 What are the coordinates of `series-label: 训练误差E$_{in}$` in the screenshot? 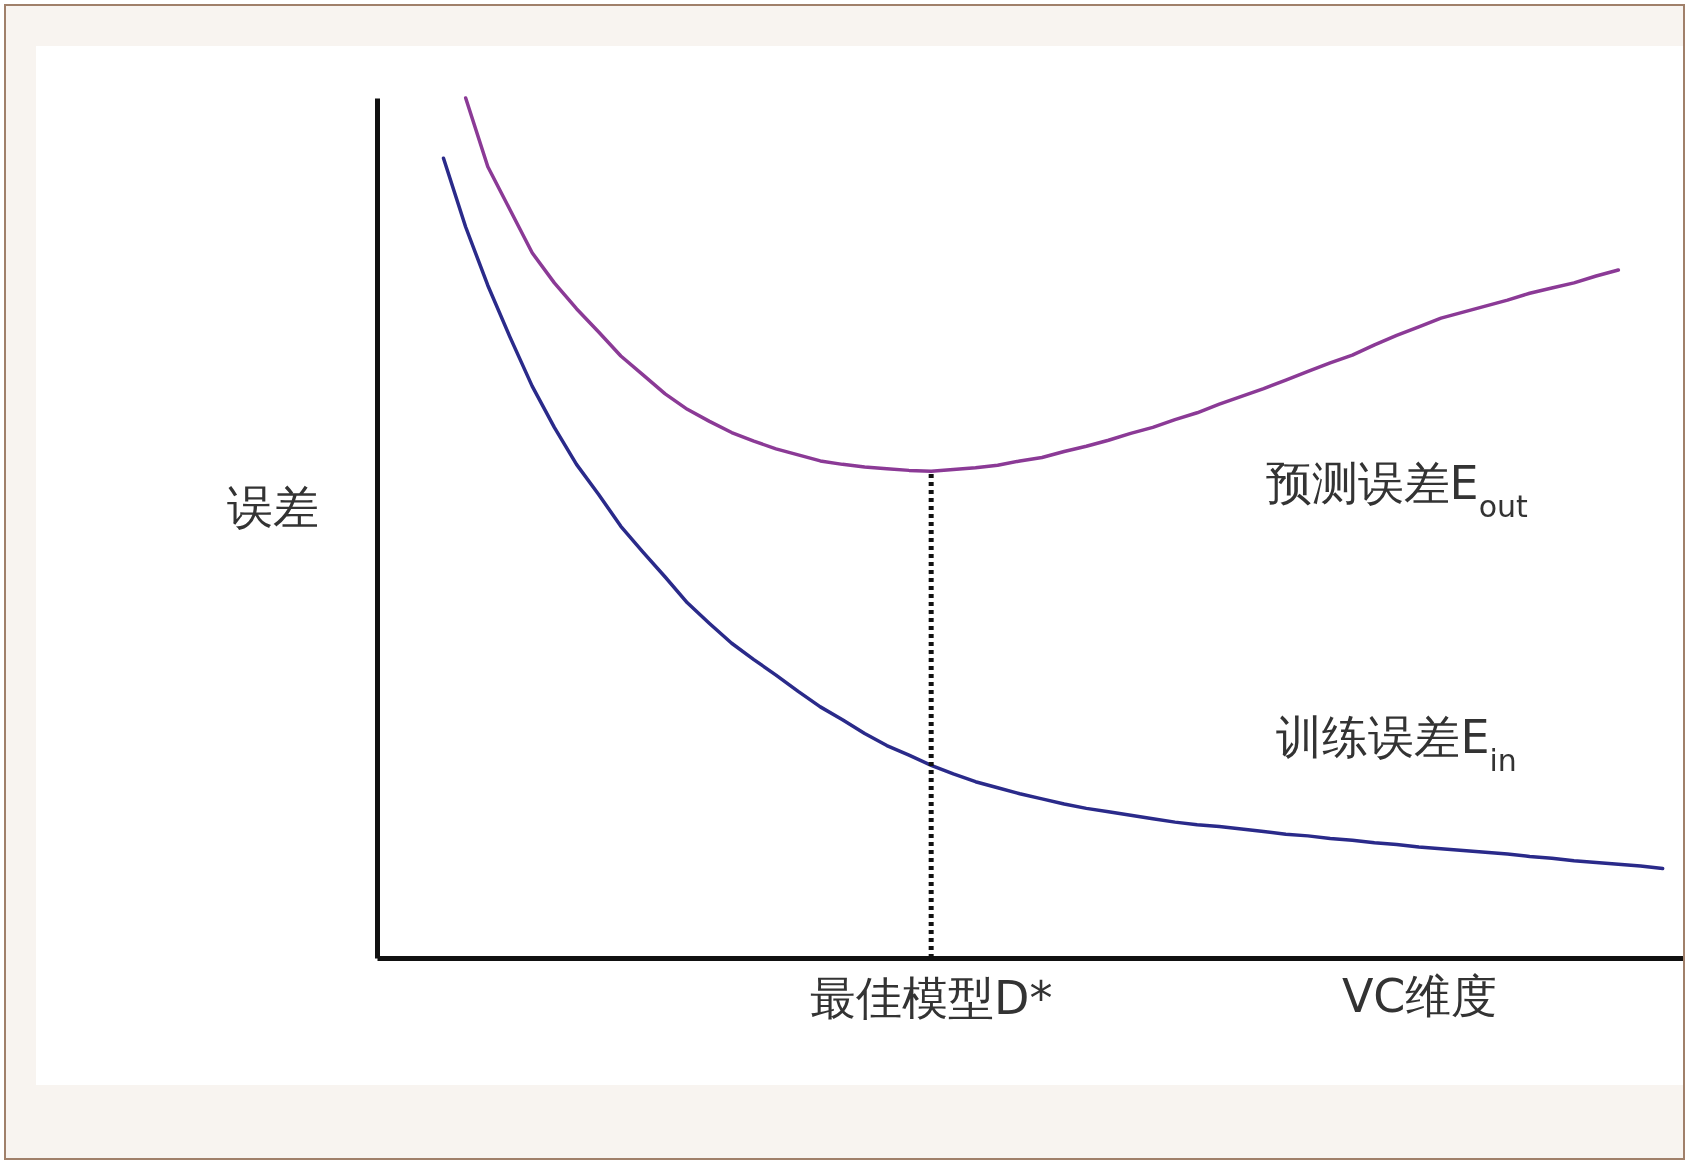 It's located at (1396, 744).